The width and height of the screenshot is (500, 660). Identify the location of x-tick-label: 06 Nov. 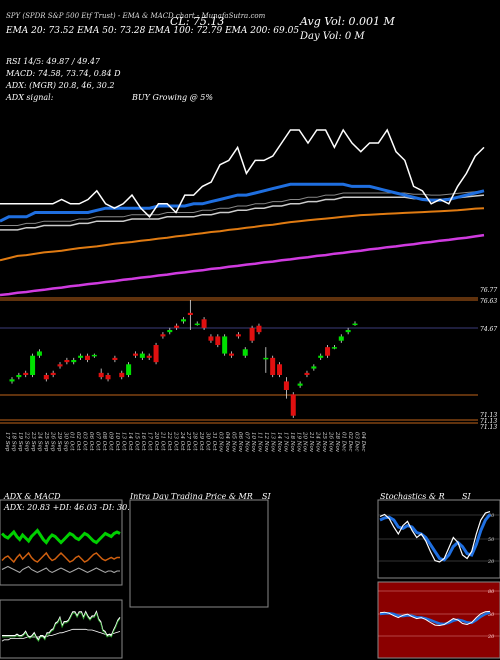
(240, 442).